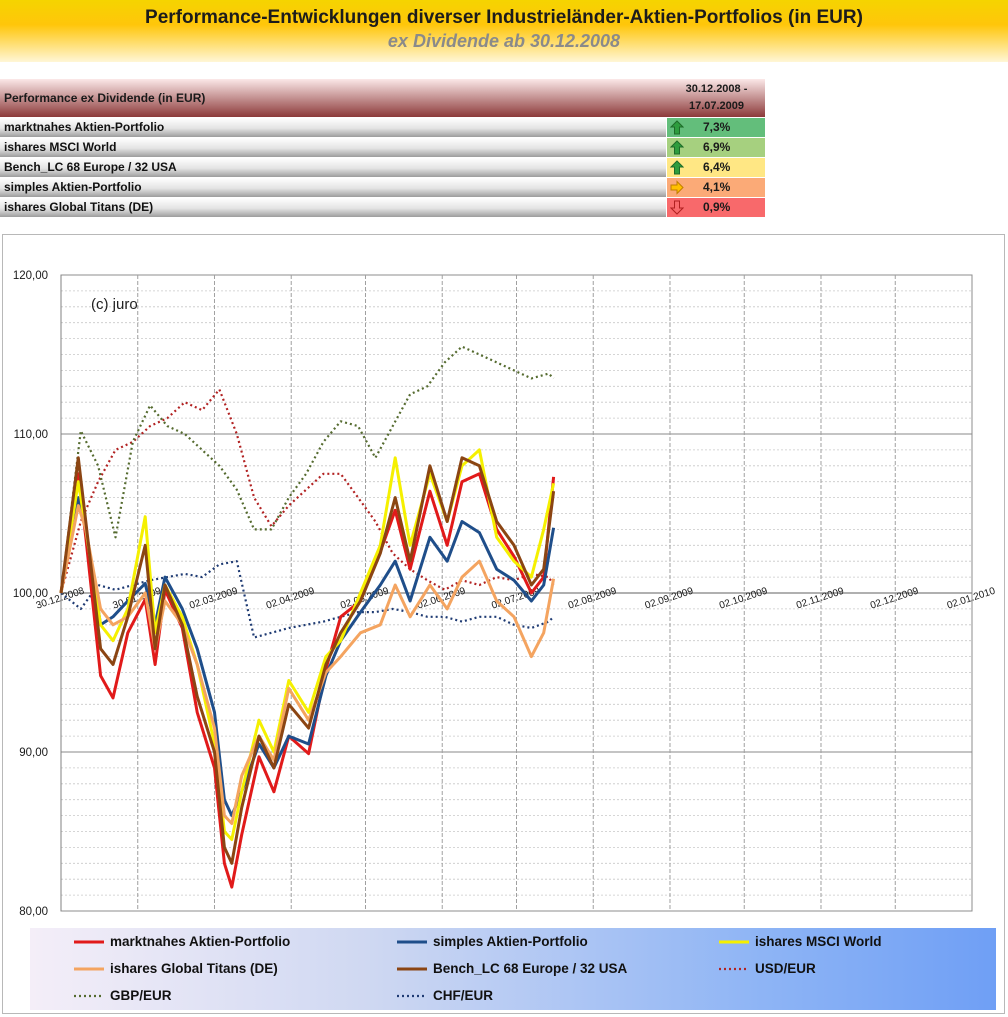  Describe the element at coordinates (510, 941) in the screenshot. I see `legend-label: simples Aktien-Portfolio` at that location.